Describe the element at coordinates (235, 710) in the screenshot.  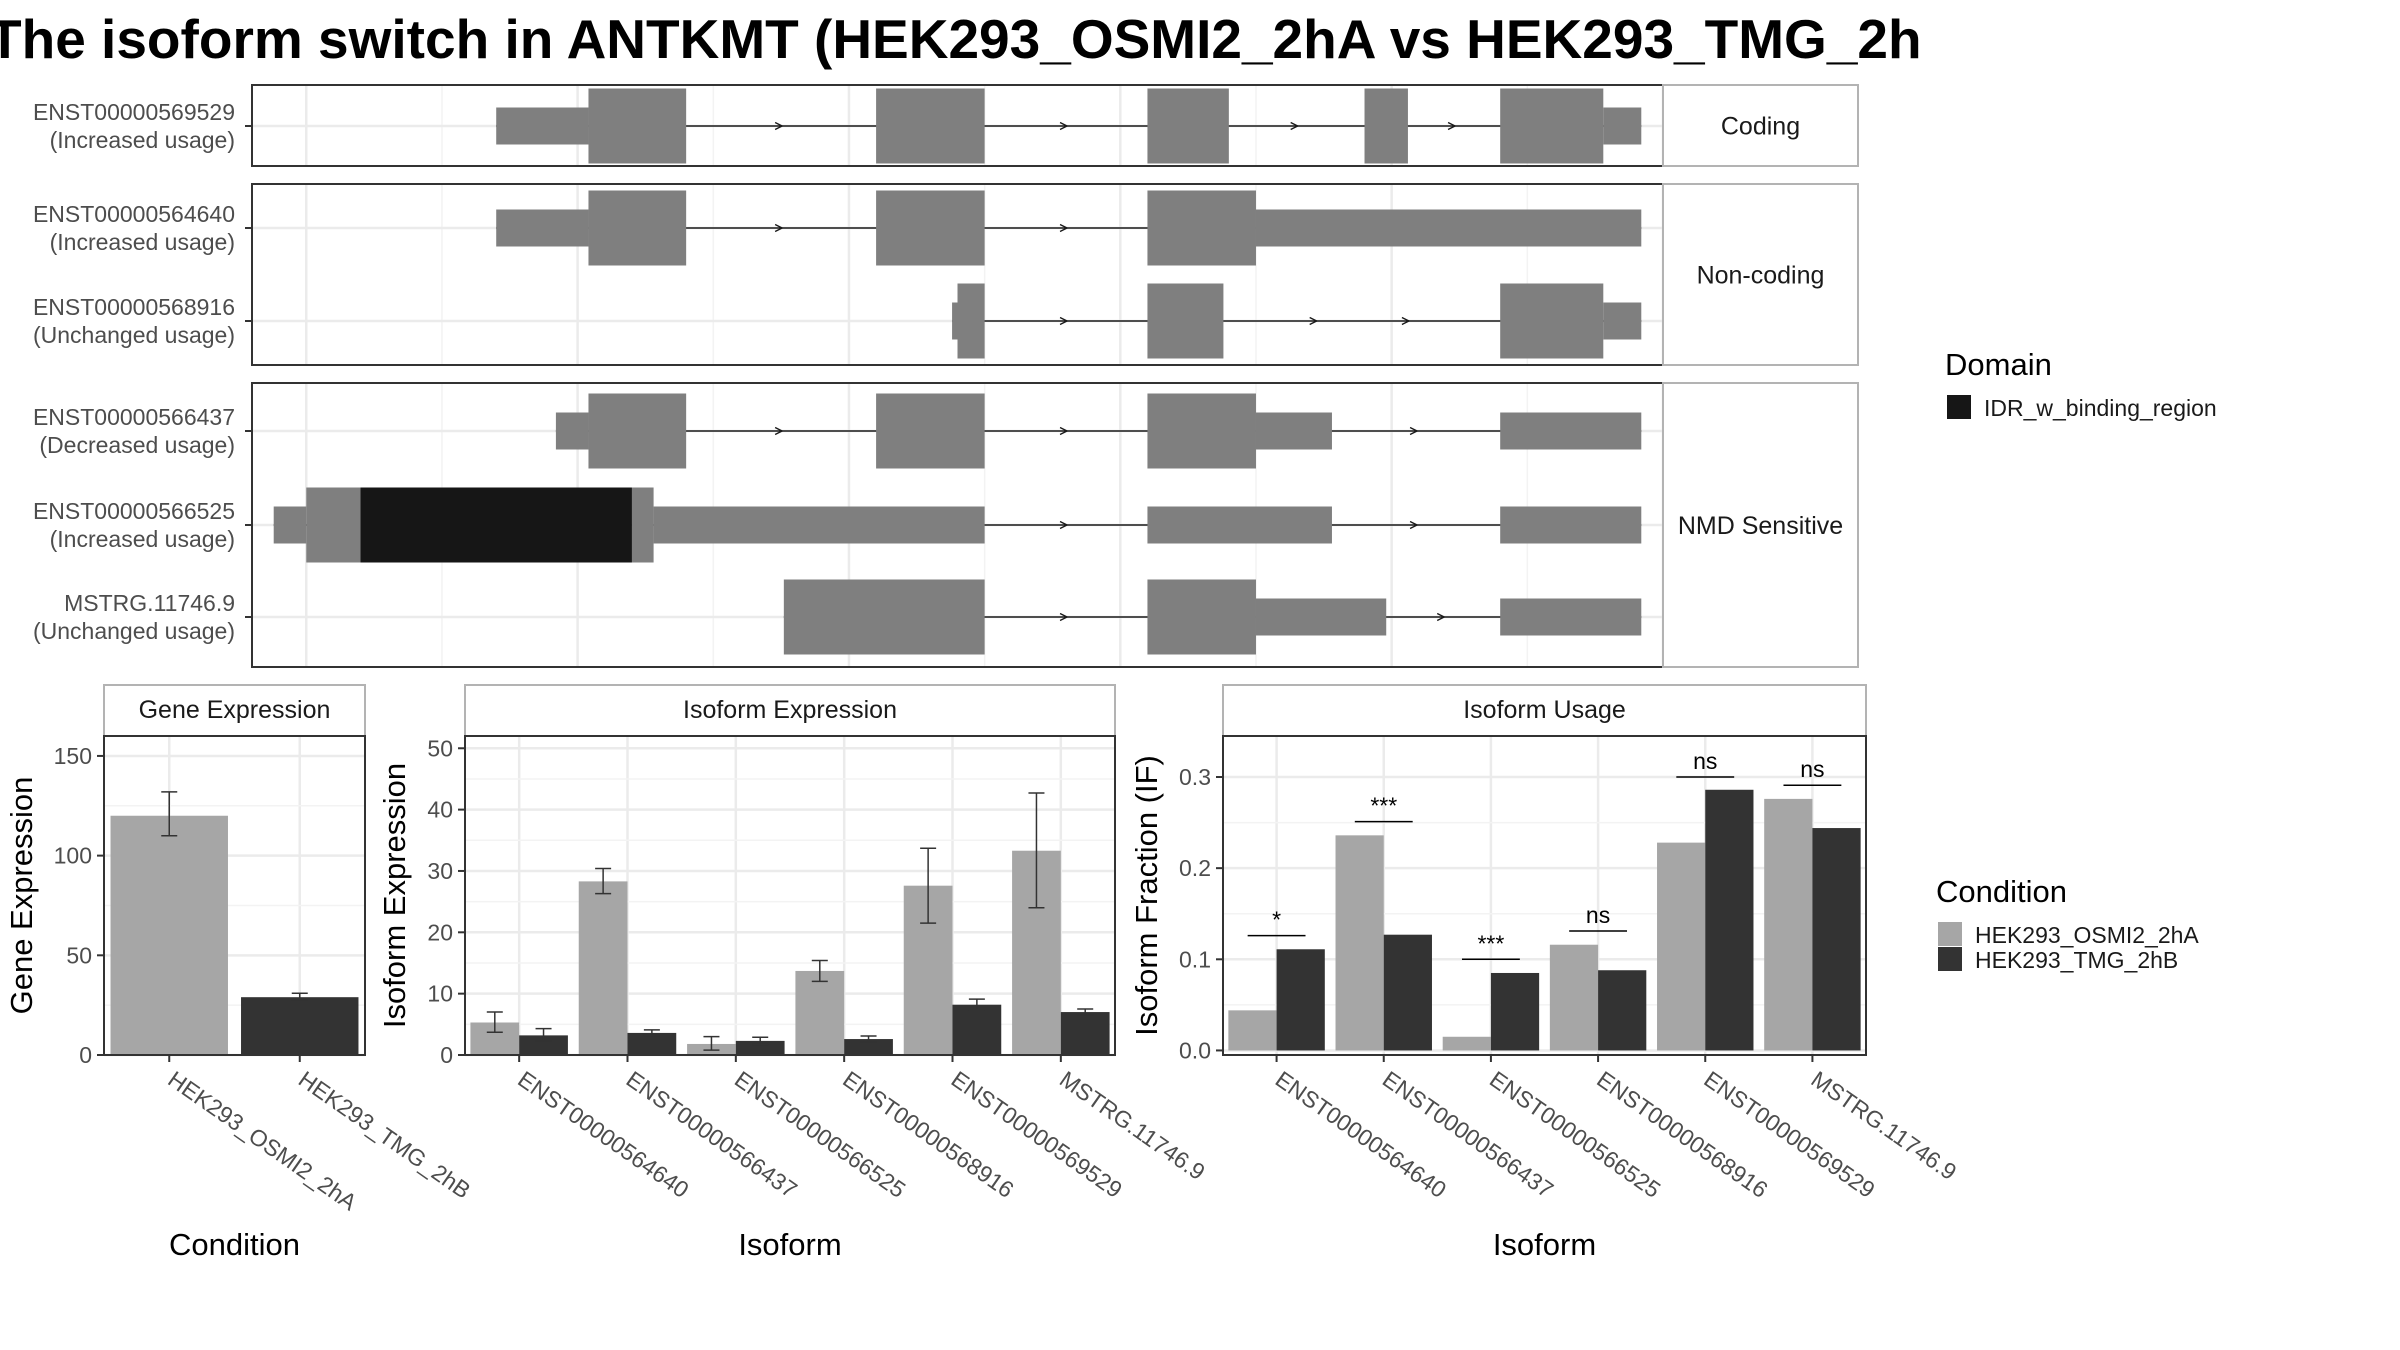
I see `panel-title: Gene Expression` at that location.